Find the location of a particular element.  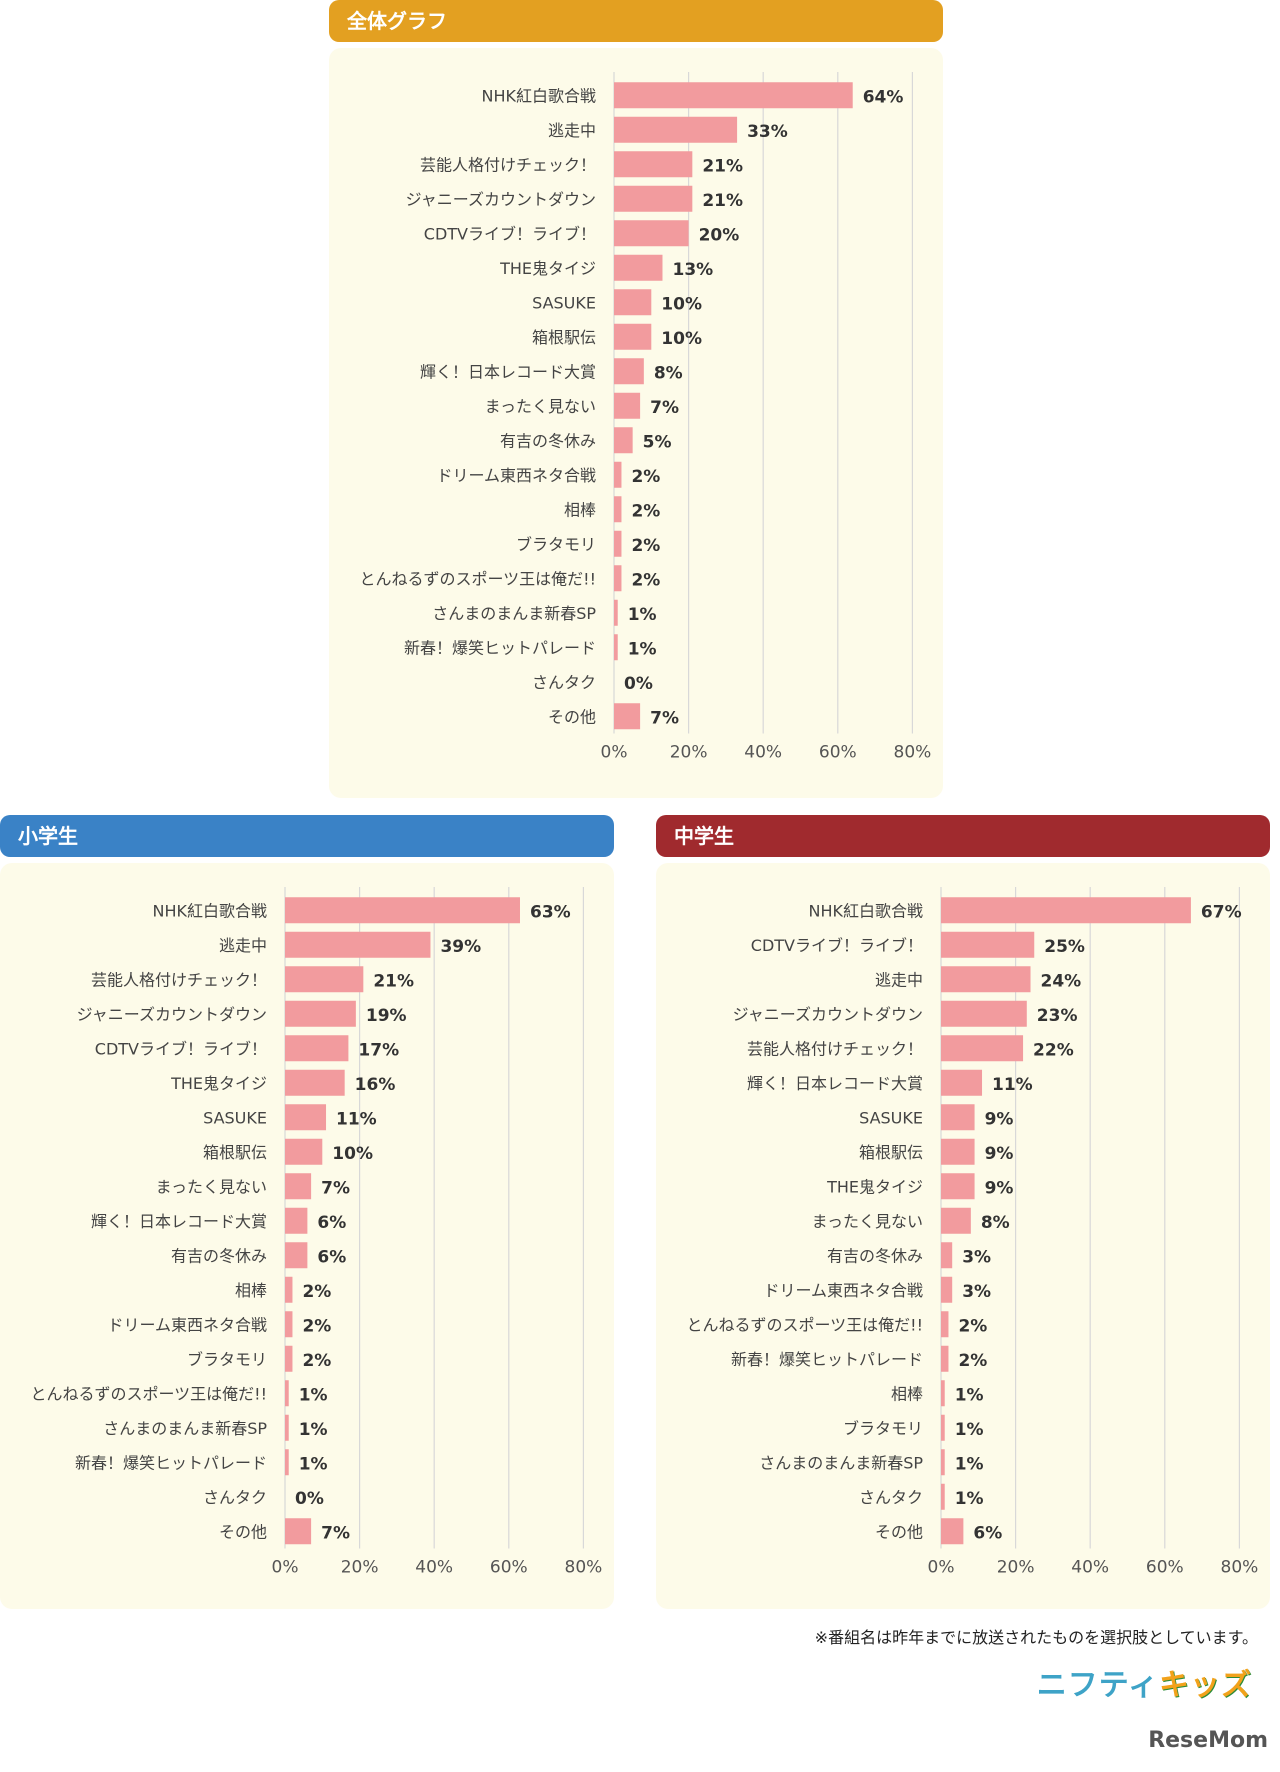

value-label: 0% is located at coordinates (309, 1499).